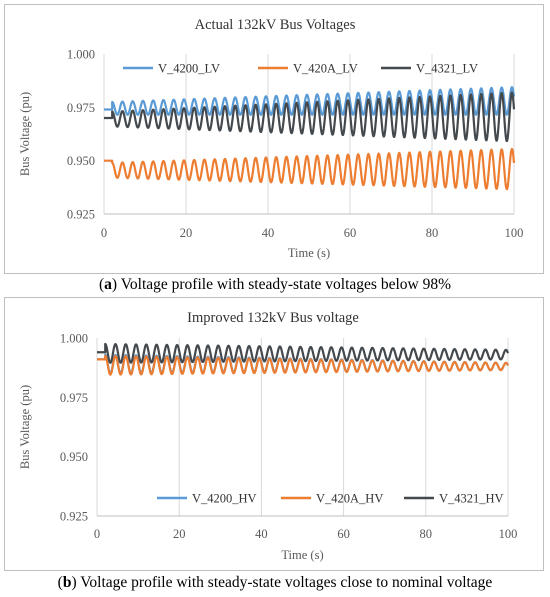  Describe the element at coordinates (189, 69) in the screenshot. I see `legend-label: V_4200_LV` at that location.